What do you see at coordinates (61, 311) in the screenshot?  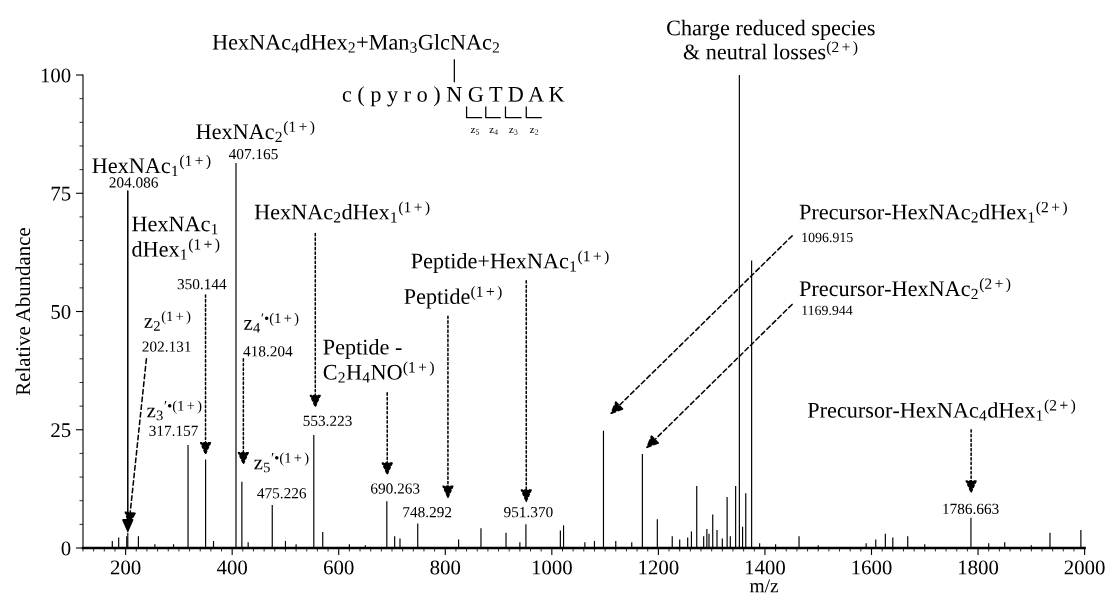 I see `y-tick-label: 50` at bounding box center [61, 311].